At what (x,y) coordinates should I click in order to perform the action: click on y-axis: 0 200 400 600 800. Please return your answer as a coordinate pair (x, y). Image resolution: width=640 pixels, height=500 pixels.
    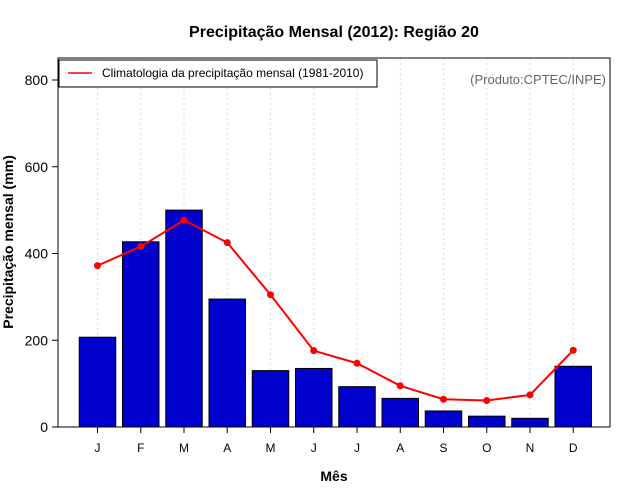
    Looking at the image, I should click on (41, 253).